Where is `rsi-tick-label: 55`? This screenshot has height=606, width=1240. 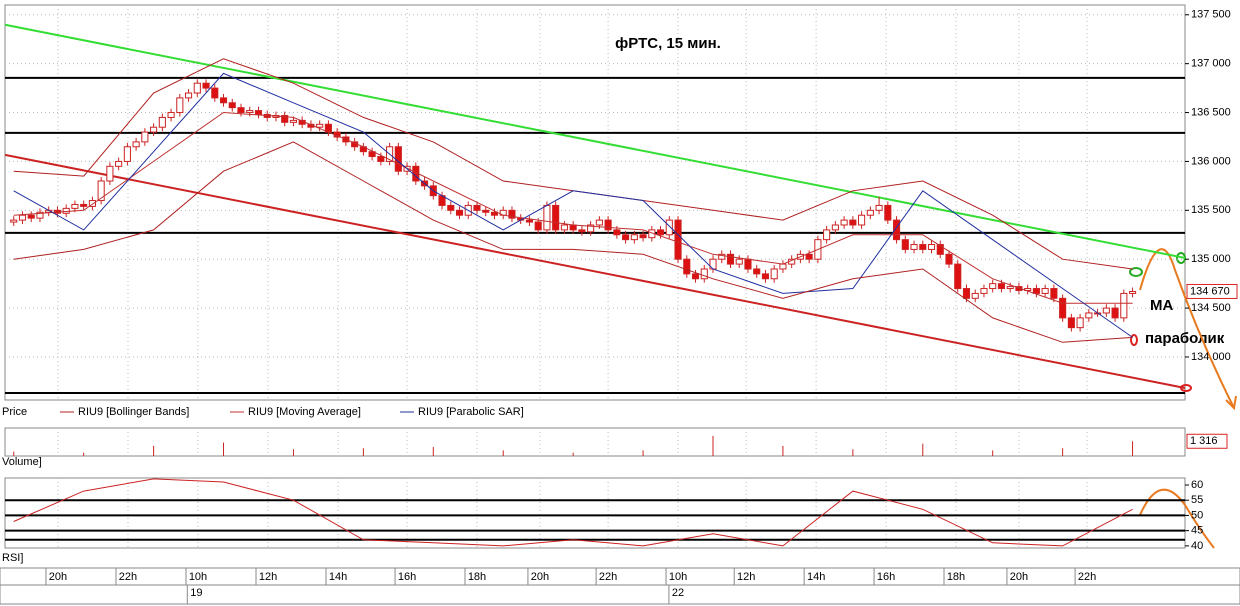 rsi-tick-label: 55 is located at coordinates (1197, 500).